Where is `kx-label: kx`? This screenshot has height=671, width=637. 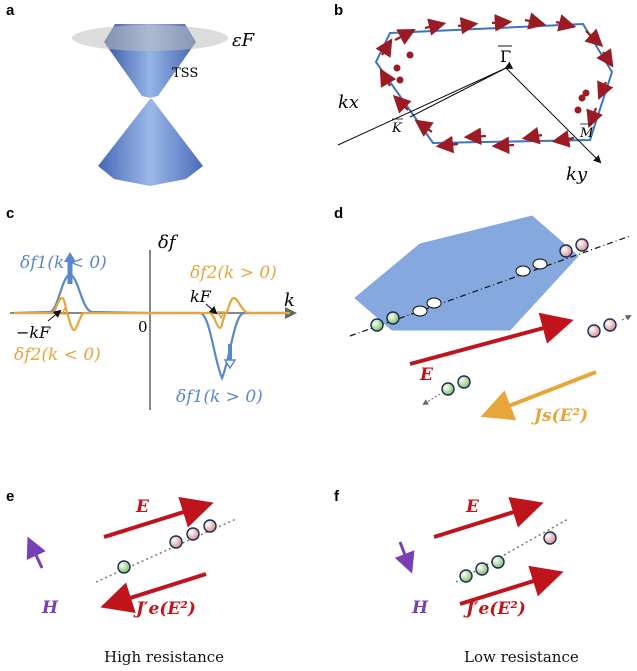 kx-label: kx is located at coordinates (348, 102).